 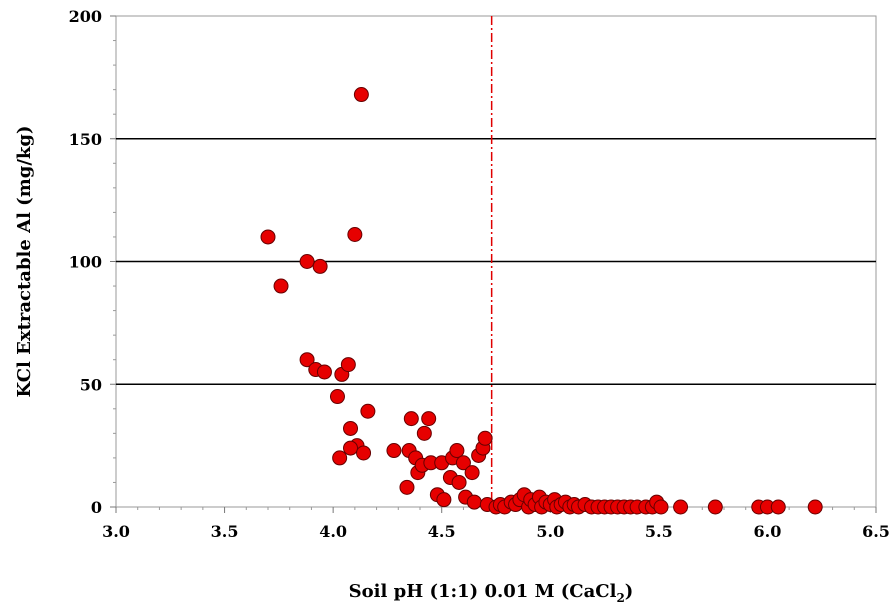 I want to click on y-tick-label: 150, so click(x=85, y=139).